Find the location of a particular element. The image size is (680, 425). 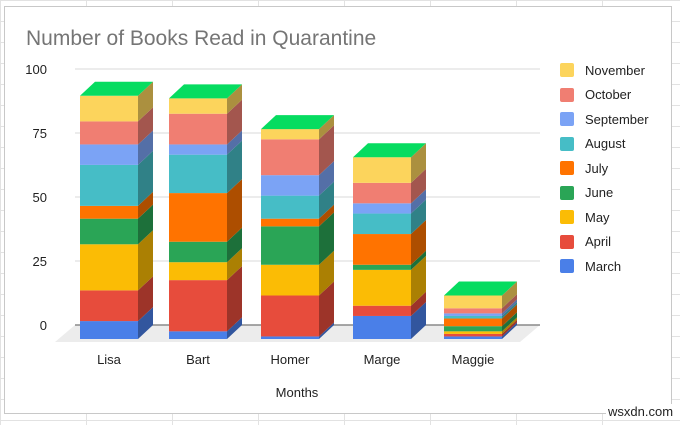

legend-item-november: November is located at coordinates (604, 70).